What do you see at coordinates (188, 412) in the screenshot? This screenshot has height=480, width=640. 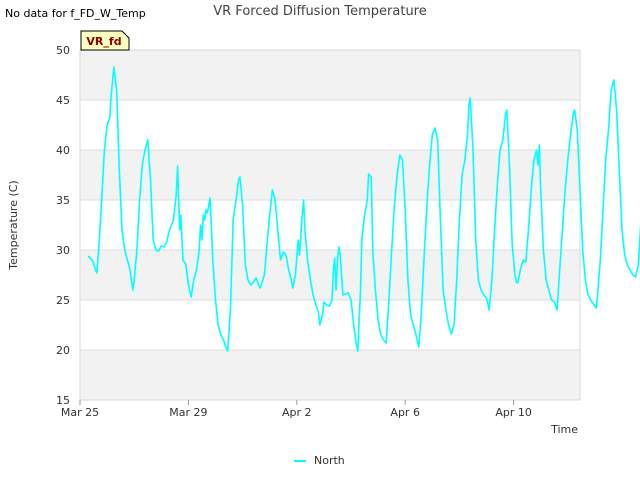 I see `x-tick-label-4: Mar 29` at bounding box center [188, 412].